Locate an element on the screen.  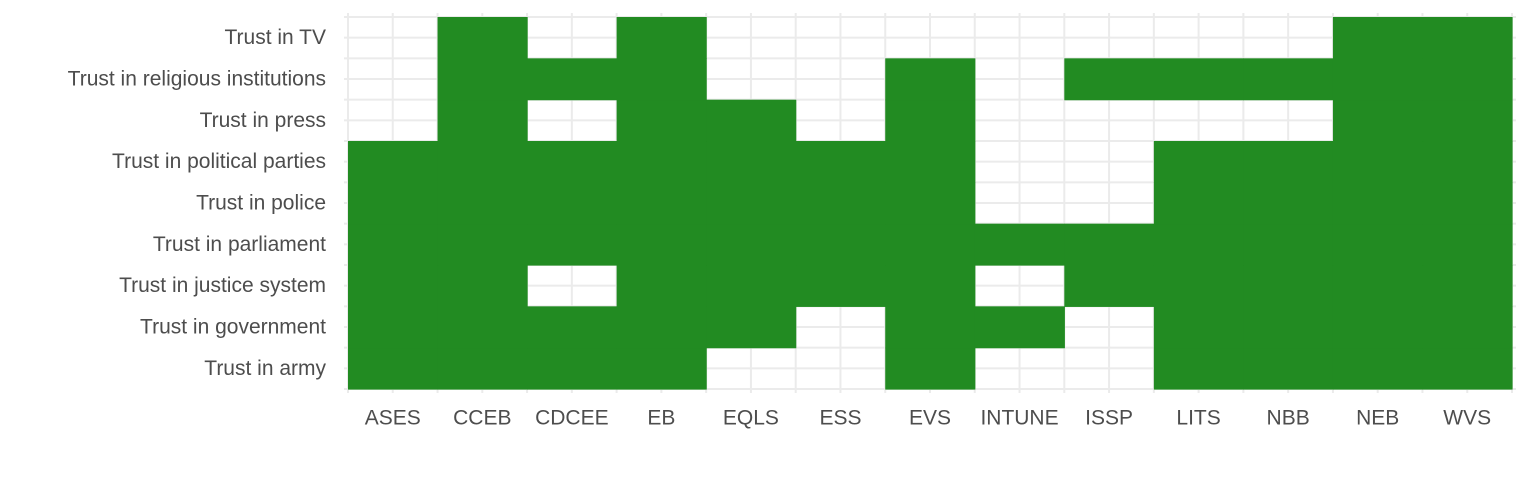
x-tick-label-lits: LITS is located at coordinates (1198, 418).